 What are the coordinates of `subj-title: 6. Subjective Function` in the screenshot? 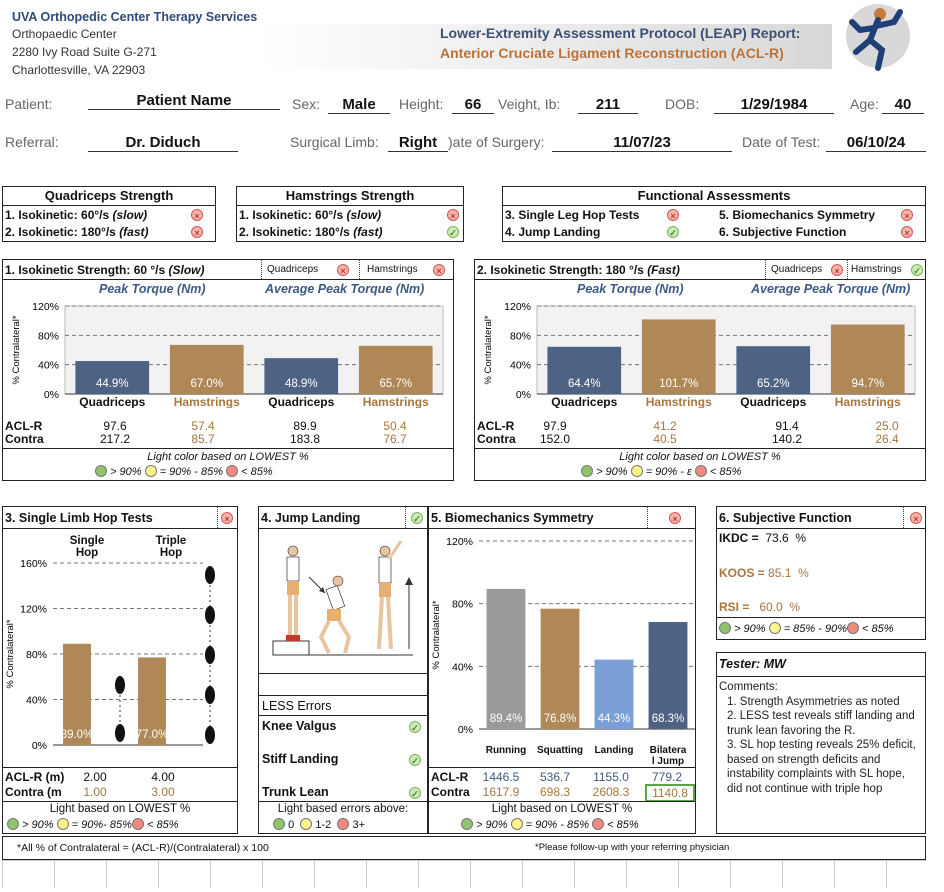 It's located at (785, 518).